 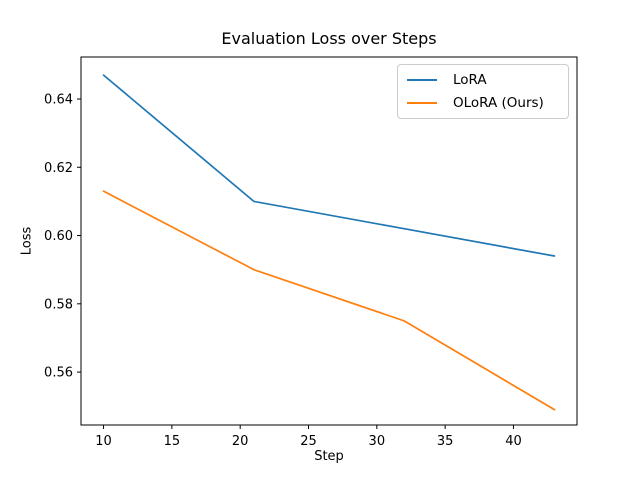 What do you see at coordinates (58, 304) in the screenshot?
I see `y-tick-label: 0.58` at bounding box center [58, 304].